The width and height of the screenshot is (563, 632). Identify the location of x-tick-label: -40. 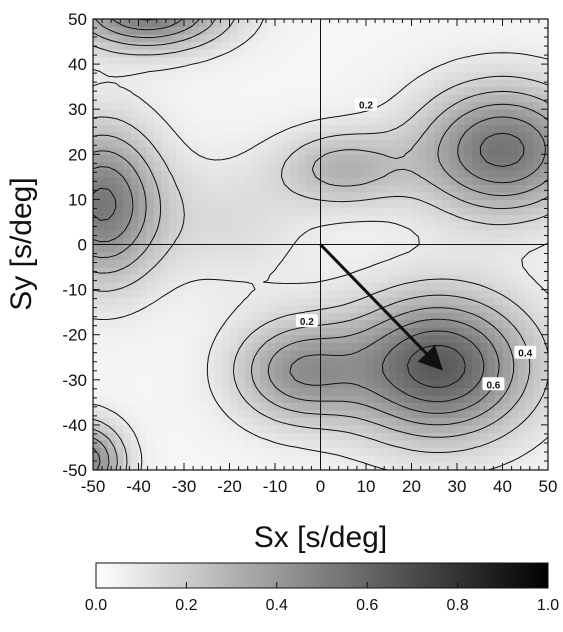
(138, 486).